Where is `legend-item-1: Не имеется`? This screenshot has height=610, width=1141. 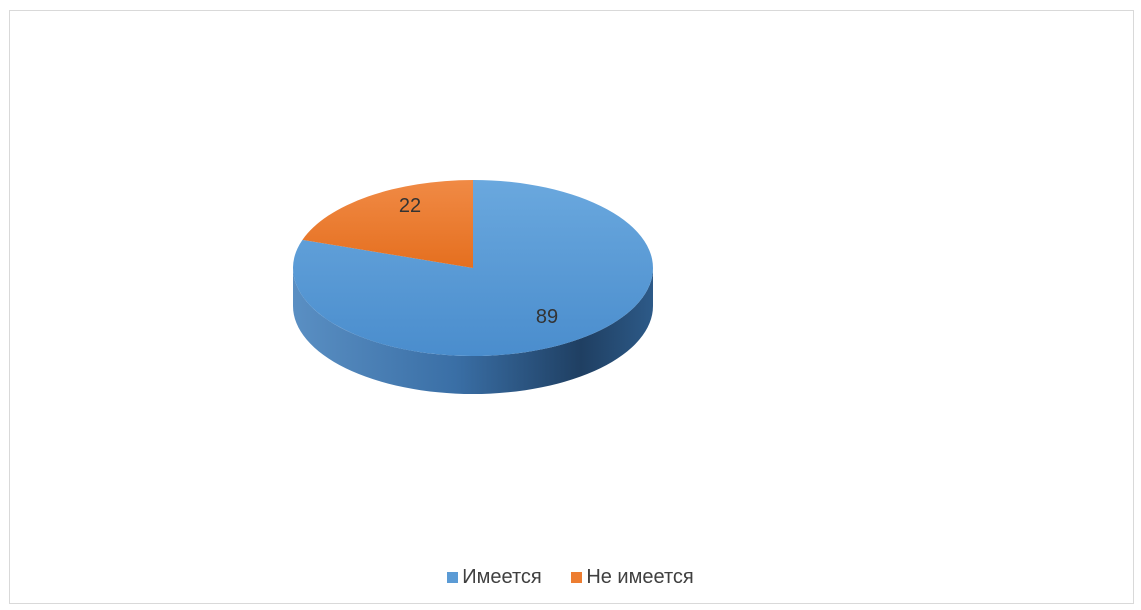
legend-item-1: Не имеется is located at coordinates (632, 577).